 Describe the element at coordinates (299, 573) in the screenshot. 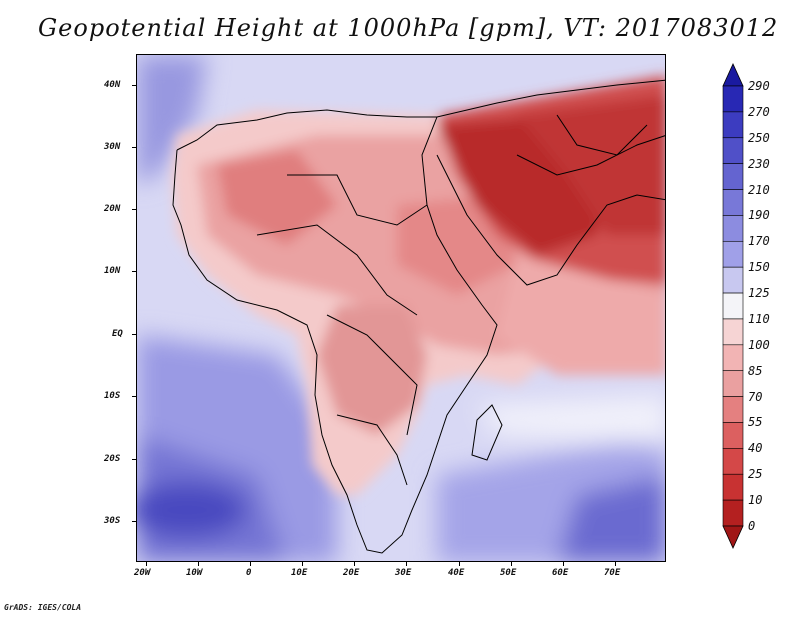

I see `lon-label-10e: 10E` at that location.